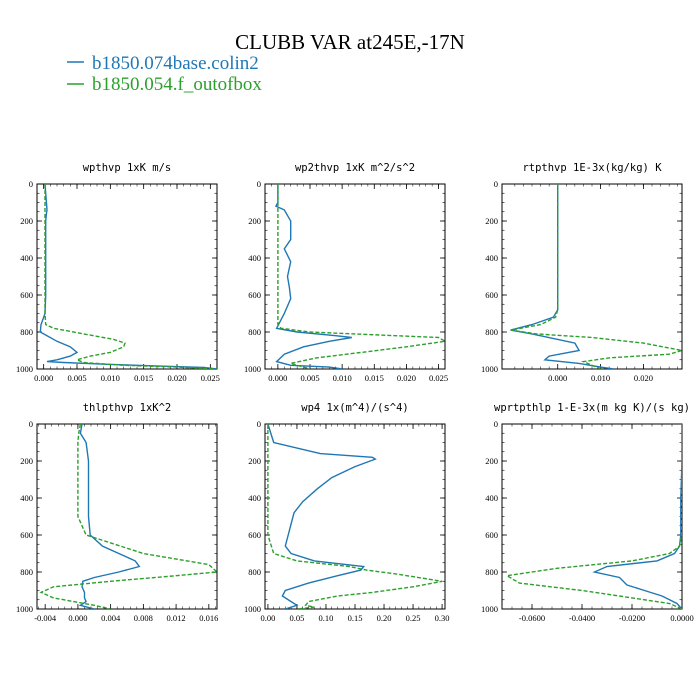 The image size is (700, 700). Describe the element at coordinates (681, 618) in the screenshot. I see `x-tick-label: 0.0000` at that location.